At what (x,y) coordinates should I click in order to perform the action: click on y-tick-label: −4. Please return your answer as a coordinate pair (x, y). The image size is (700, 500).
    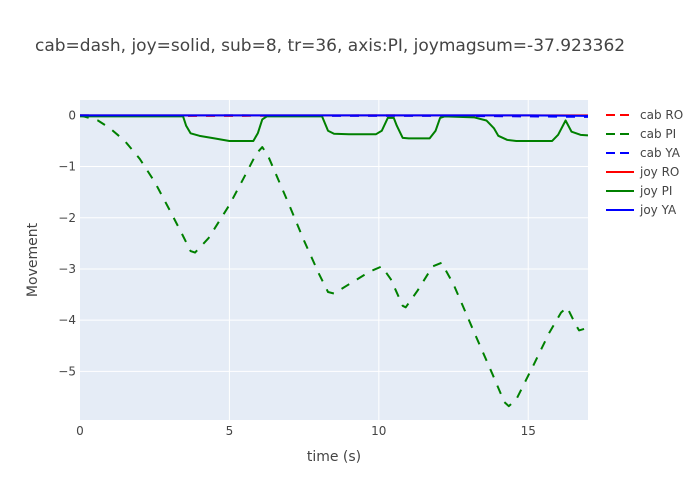
    Looking at the image, I should click on (67, 320).